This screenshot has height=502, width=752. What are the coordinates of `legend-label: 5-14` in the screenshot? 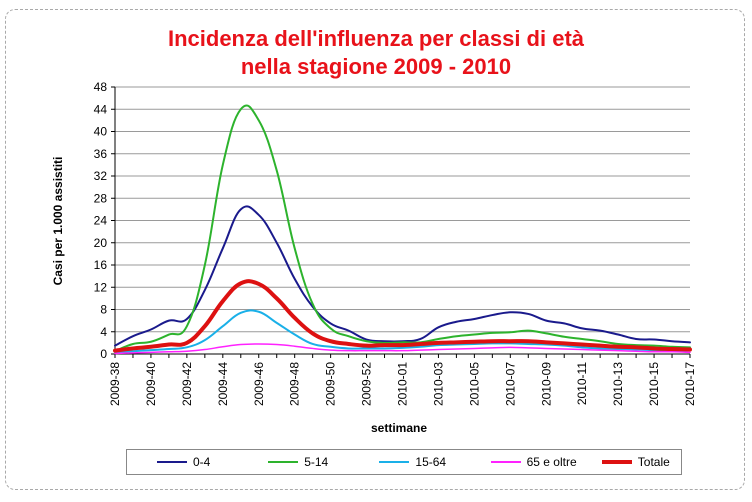 It's located at (316, 462).